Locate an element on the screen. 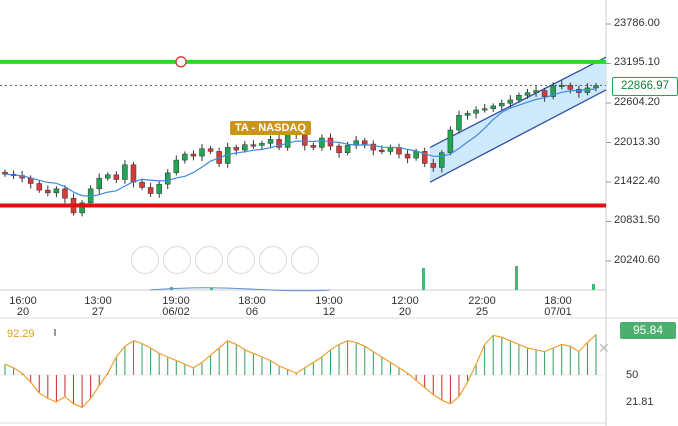 This screenshot has width=678, height=426. x-tick-time: 13:00 is located at coordinates (98, 301).